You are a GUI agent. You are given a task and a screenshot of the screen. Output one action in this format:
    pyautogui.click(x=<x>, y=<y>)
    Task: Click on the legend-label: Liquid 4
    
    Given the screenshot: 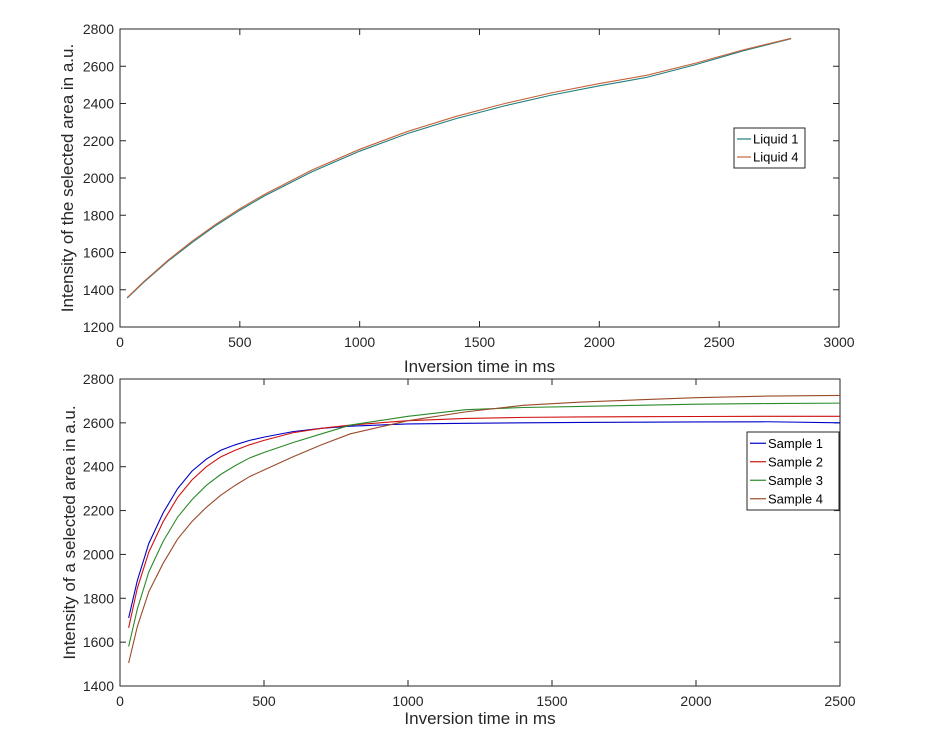 What is the action you would take?
    pyautogui.click(x=776, y=157)
    